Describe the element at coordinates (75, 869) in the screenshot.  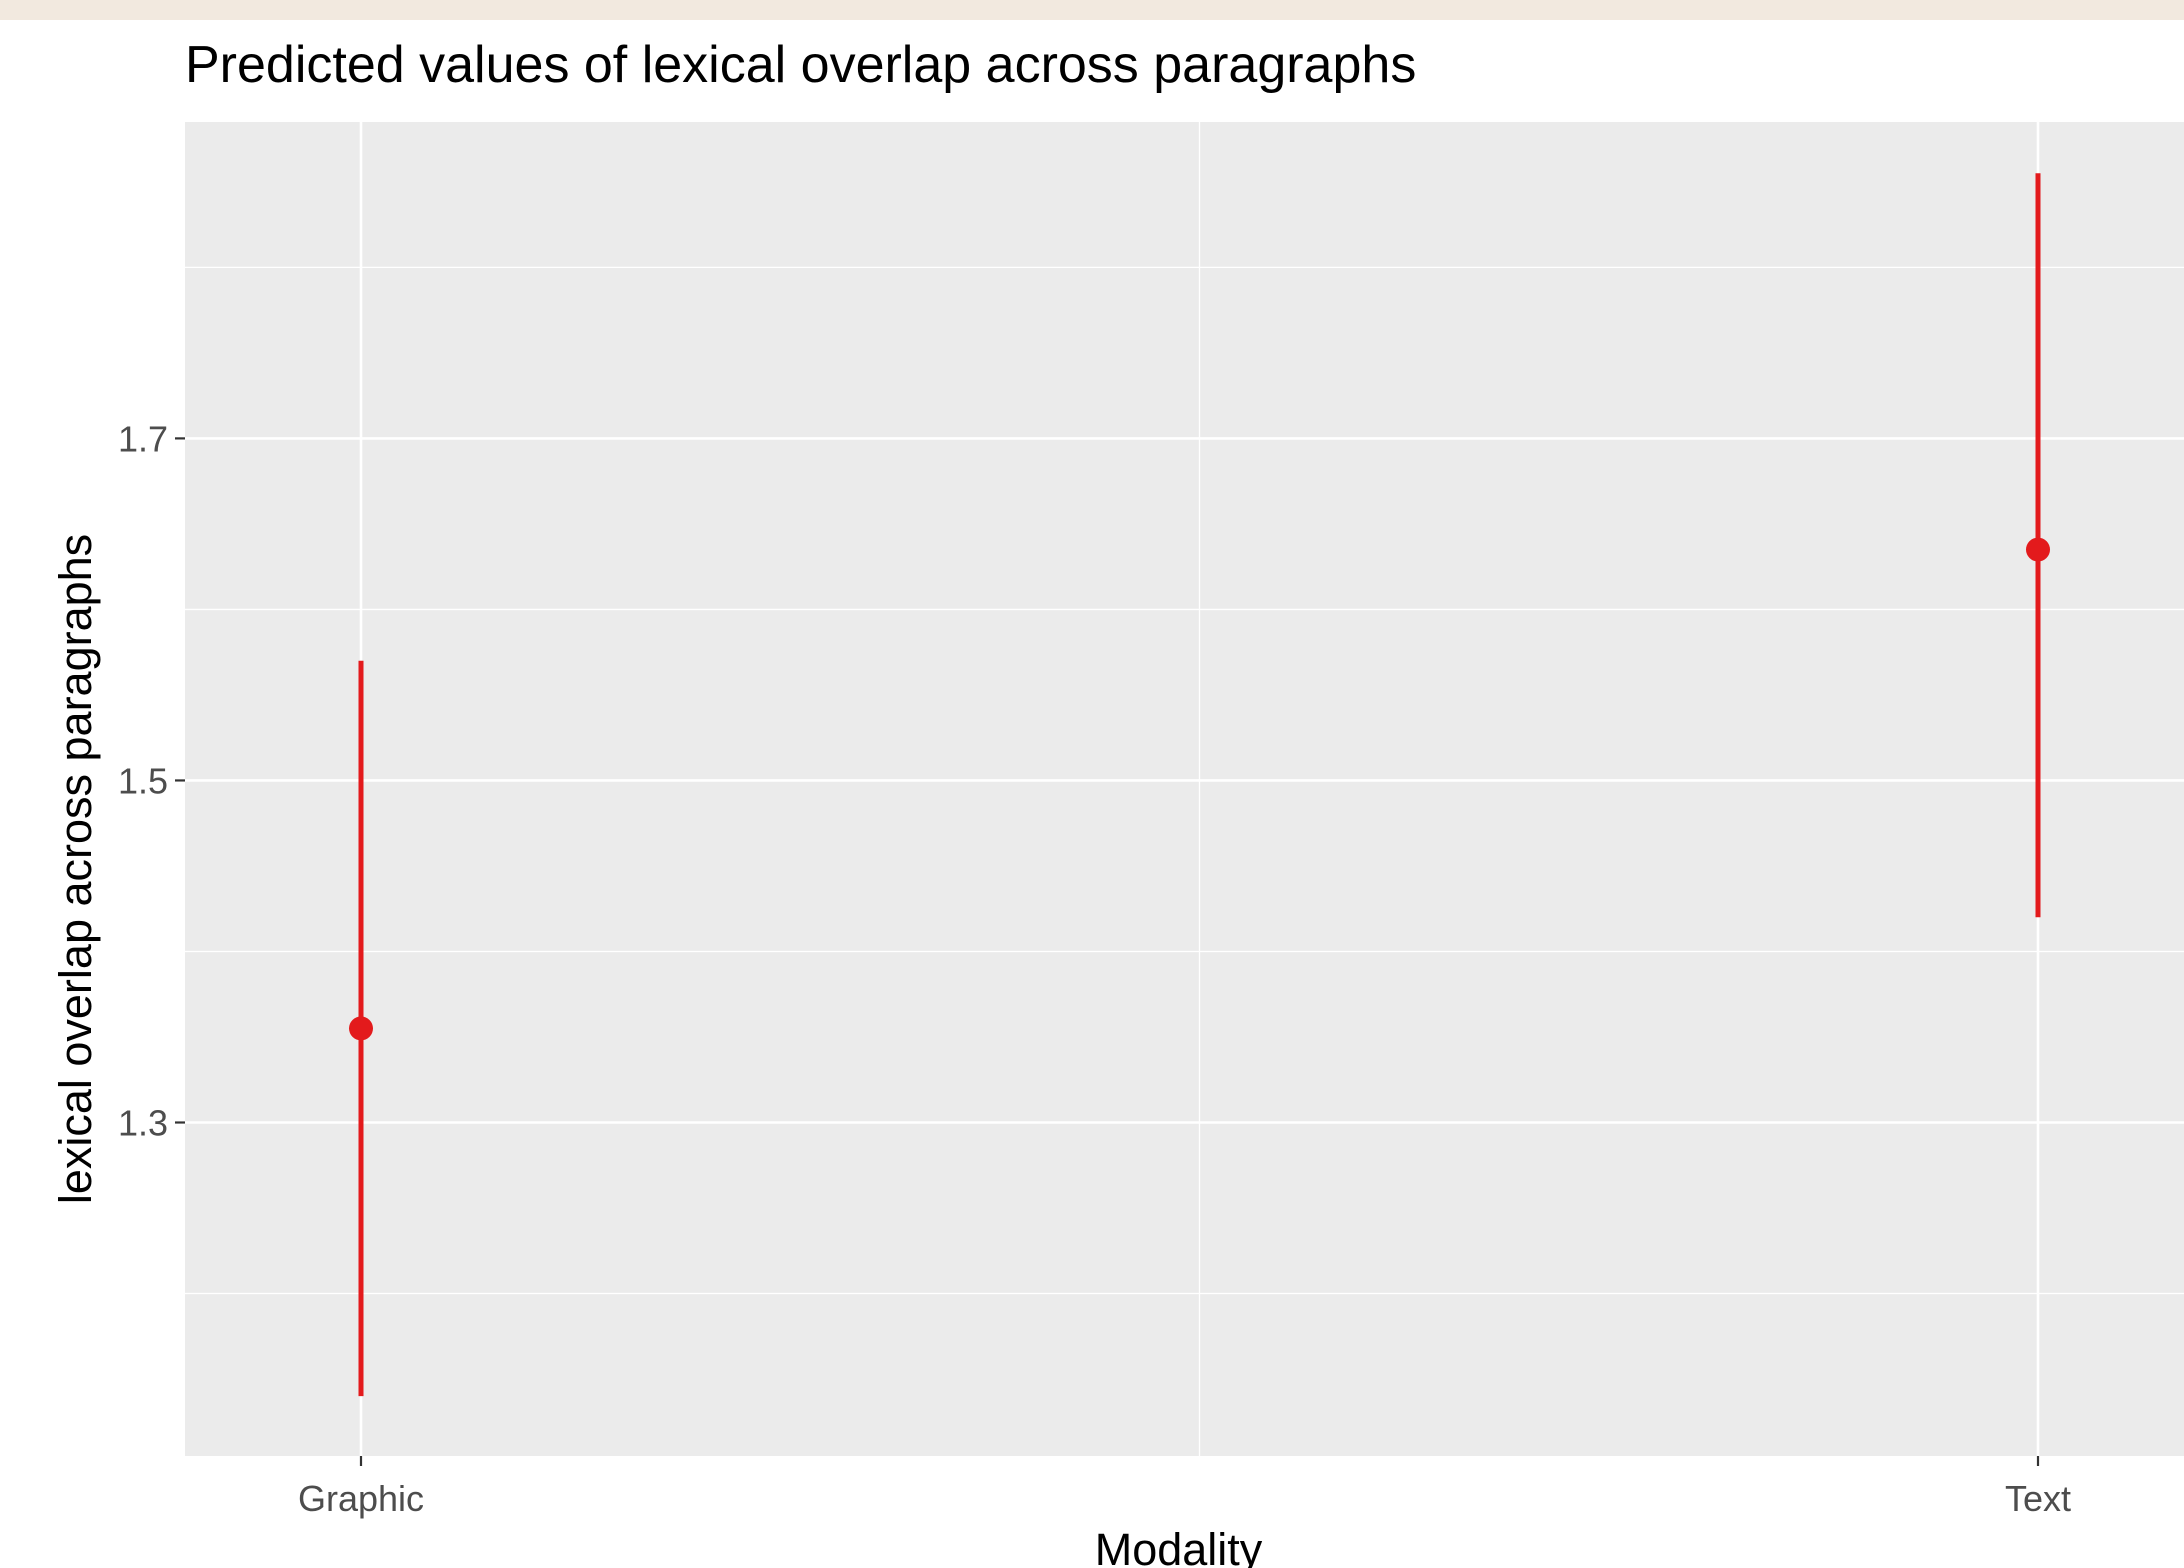
I see `y-axis-title: lexical overlap across paragraphs` at that location.